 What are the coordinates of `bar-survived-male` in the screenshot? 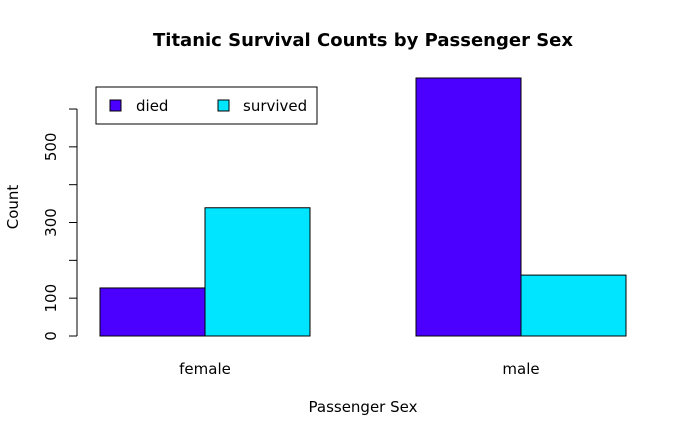 It's located at (573, 305).